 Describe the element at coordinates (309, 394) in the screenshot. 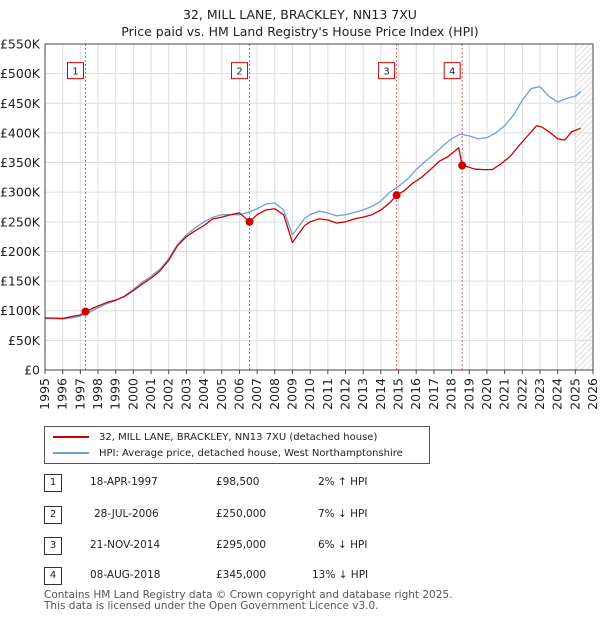

I see `x-tick-label: 2010` at that location.